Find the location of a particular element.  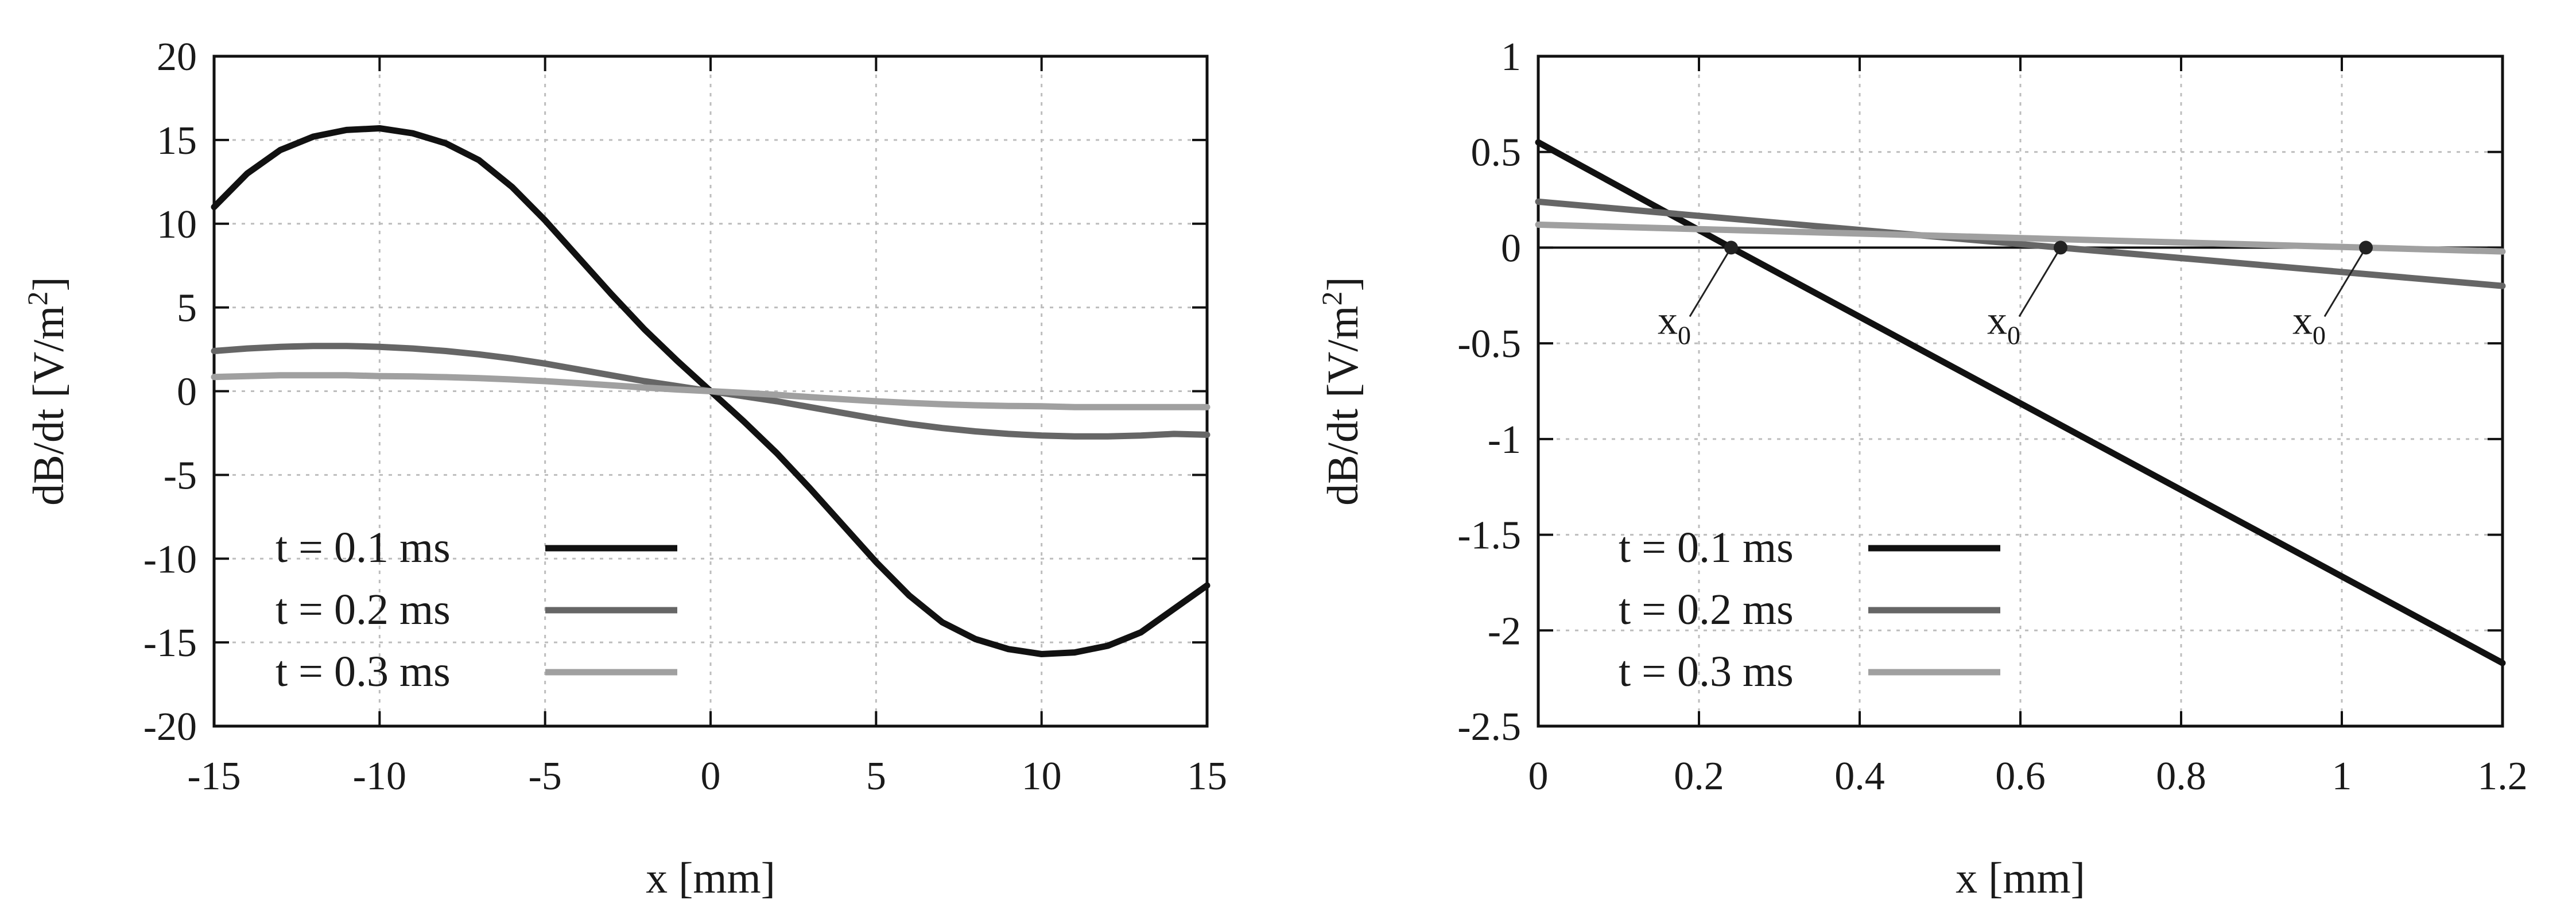

y-tick-label: 10 is located at coordinates (177, 225).